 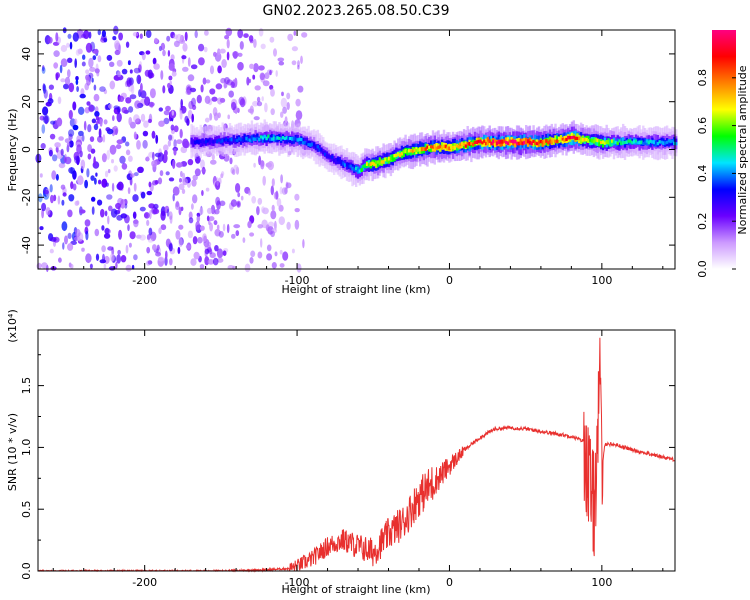 I want to click on colorbar-tick-label: 0.8, so click(x=702, y=78).